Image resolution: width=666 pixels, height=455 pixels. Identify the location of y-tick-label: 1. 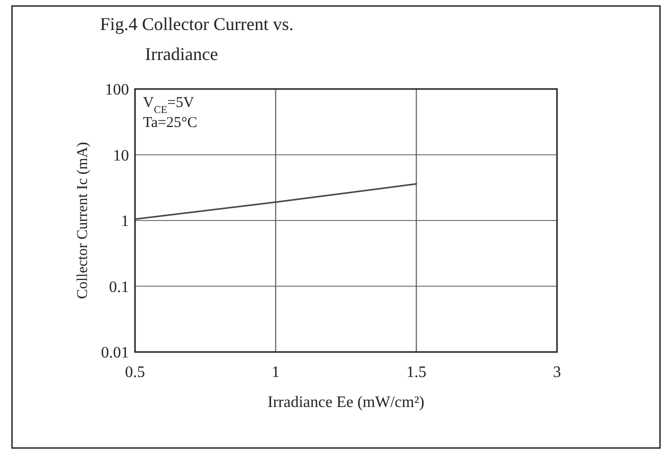
(125, 221).